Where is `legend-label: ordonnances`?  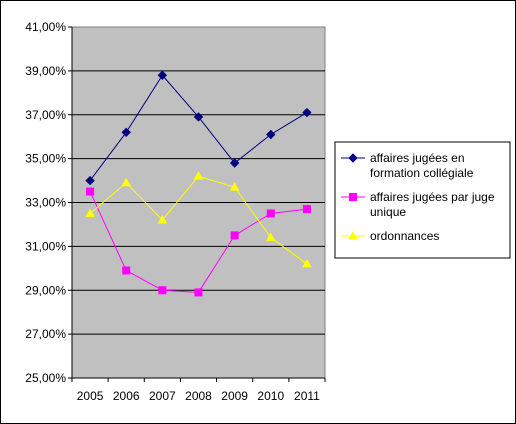 legend-label: ordonnances is located at coordinates (404, 236).